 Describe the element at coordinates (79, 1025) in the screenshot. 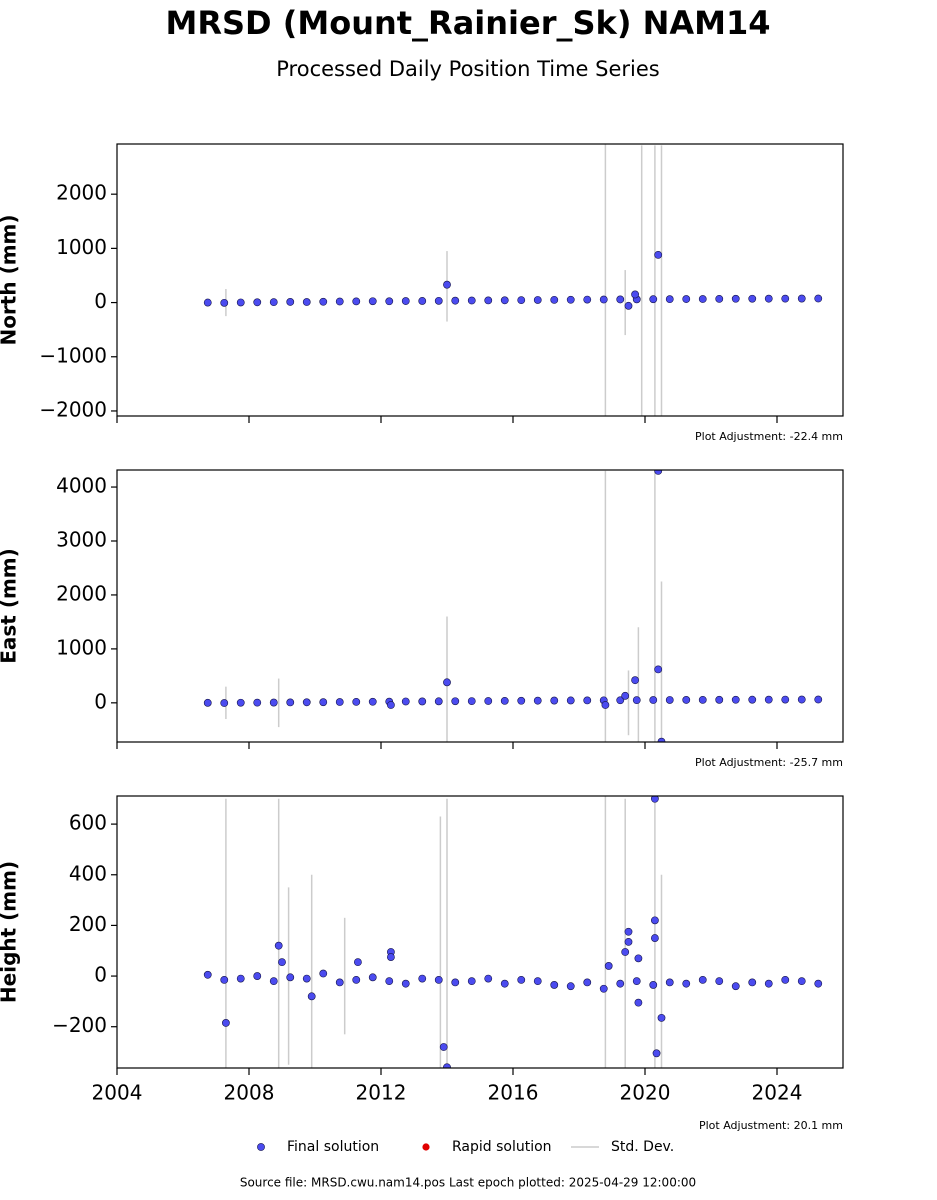

I see `y-tick-label: −200` at that location.